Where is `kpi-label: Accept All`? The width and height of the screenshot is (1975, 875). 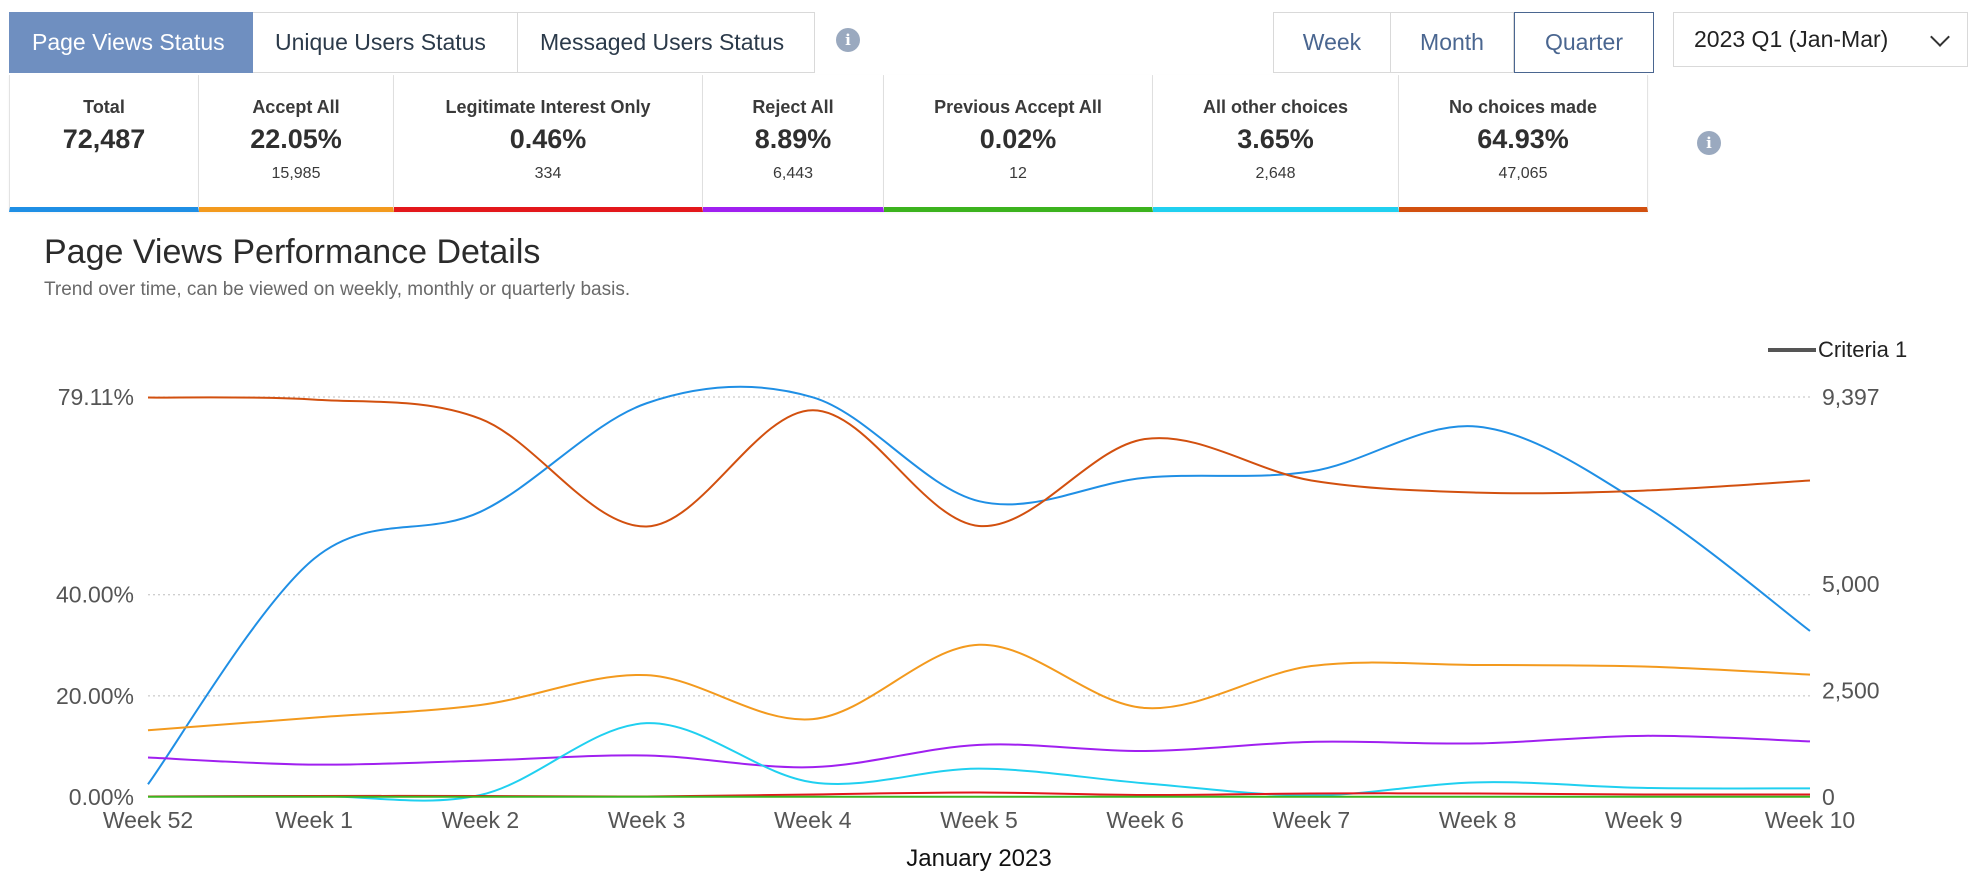
kpi-label: Accept All is located at coordinates (296, 107).